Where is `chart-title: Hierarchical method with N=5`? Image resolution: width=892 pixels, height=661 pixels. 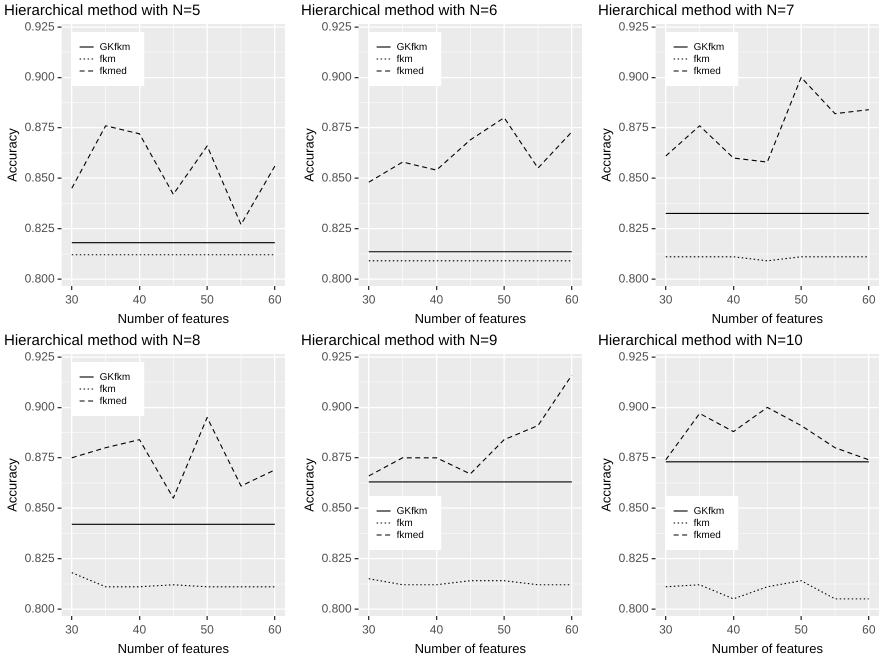 chart-title: Hierarchical method with N=5 is located at coordinates (102, 11).